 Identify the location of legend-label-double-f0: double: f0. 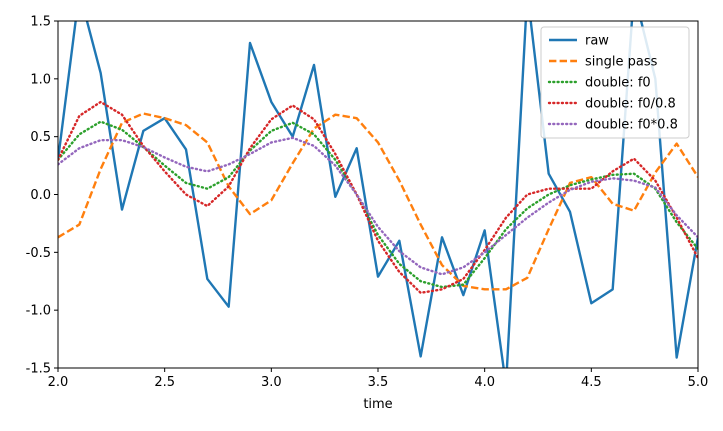
(618, 83).